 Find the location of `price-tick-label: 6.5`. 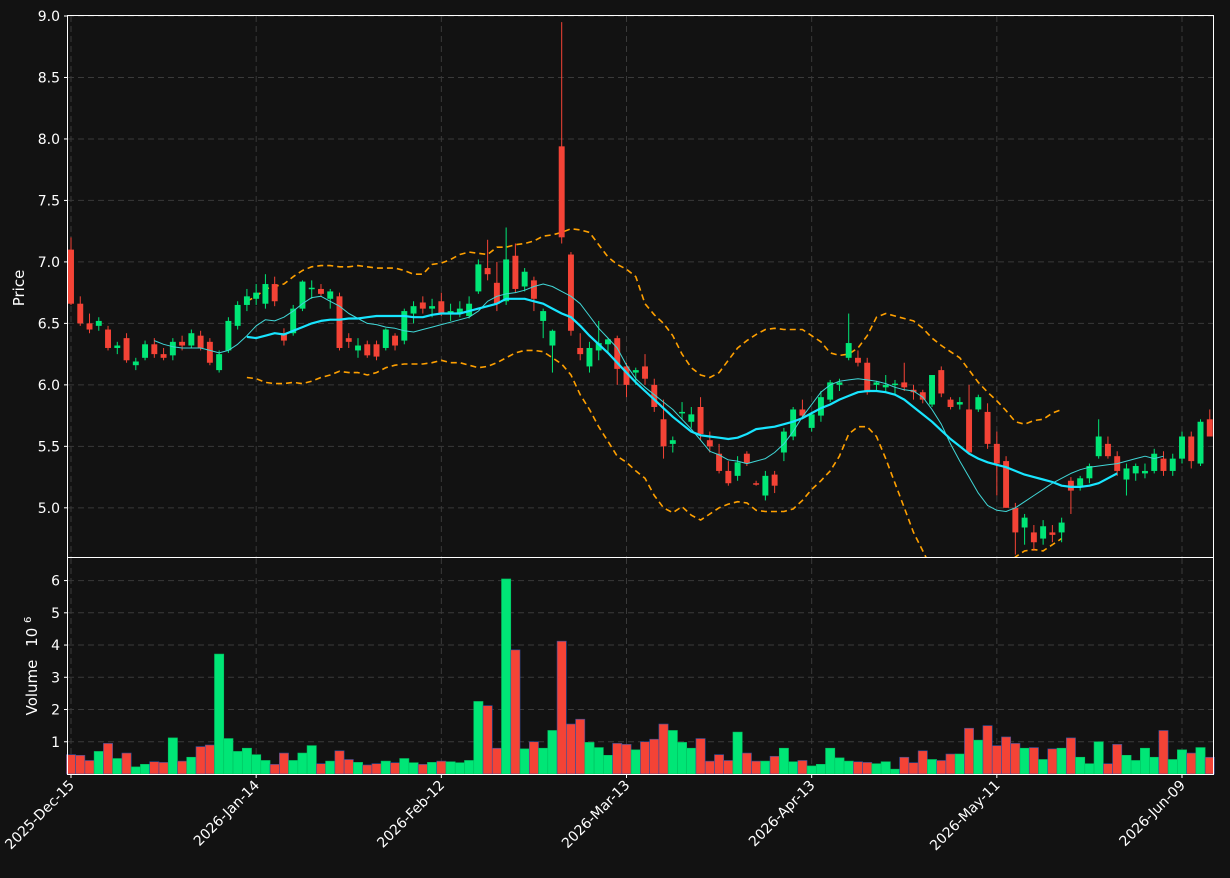

price-tick-label: 6.5 is located at coordinates (49, 324).